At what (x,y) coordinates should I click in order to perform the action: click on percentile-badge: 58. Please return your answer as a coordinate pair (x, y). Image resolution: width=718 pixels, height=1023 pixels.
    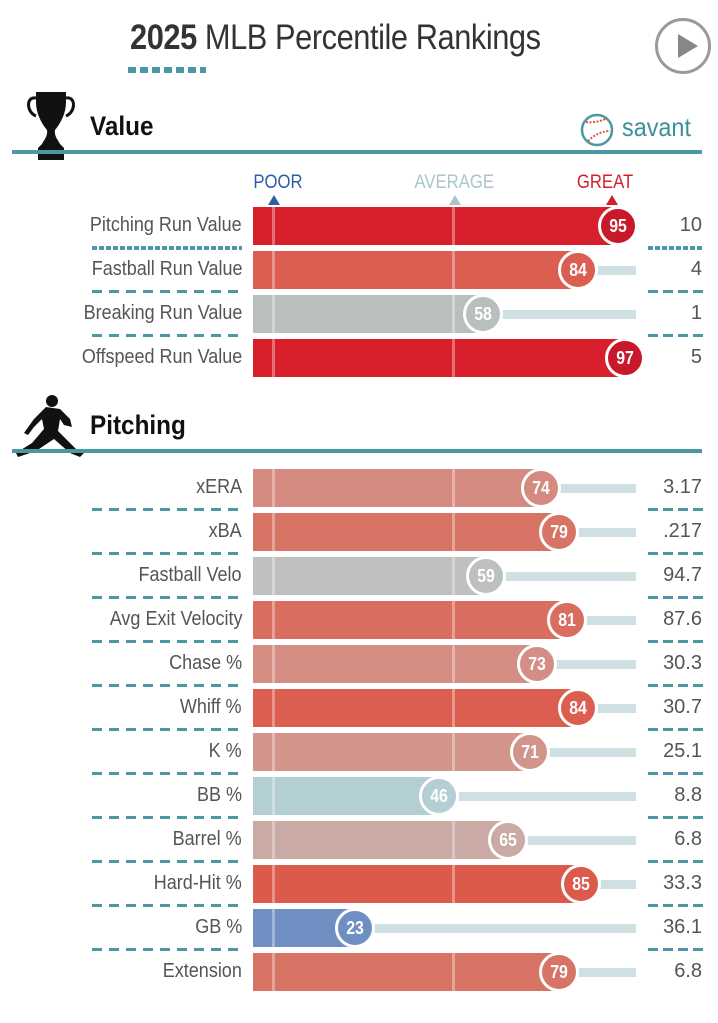
    Looking at the image, I should click on (482, 314).